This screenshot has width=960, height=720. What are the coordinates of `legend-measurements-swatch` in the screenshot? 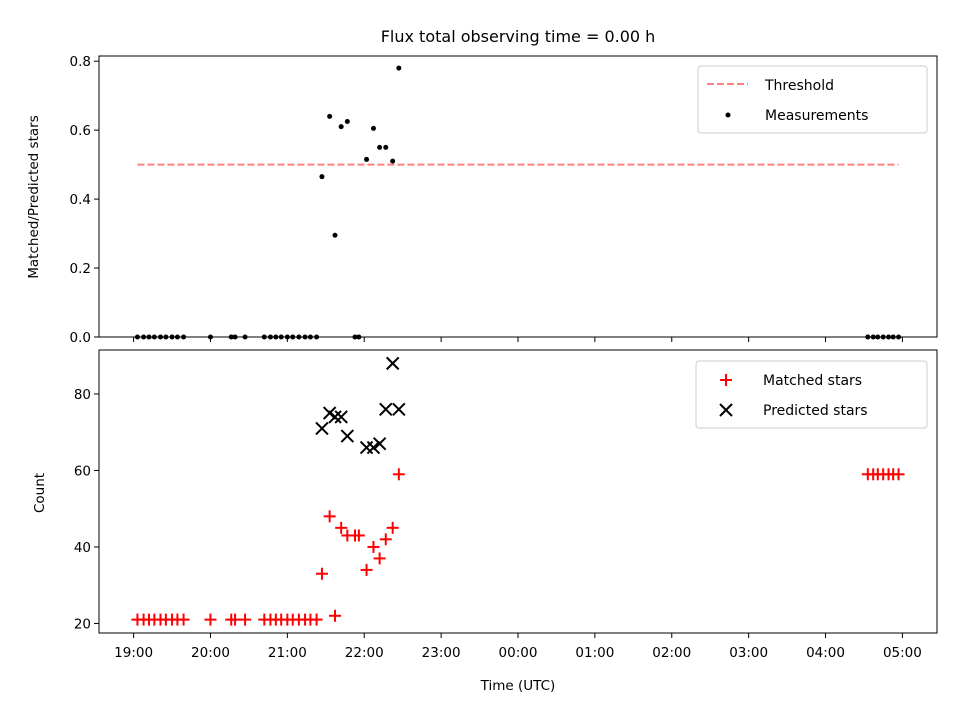 It's located at (728, 115).